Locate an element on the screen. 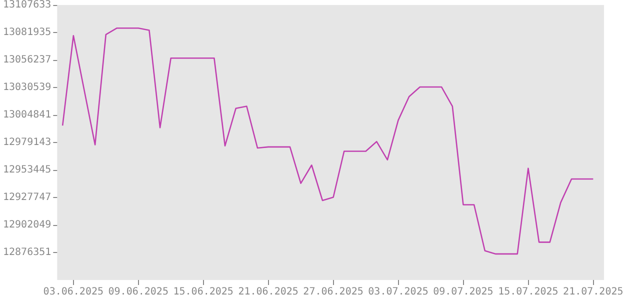 This screenshot has width=640, height=300. x-tick-label: 09.06.2025 is located at coordinates (138, 292).